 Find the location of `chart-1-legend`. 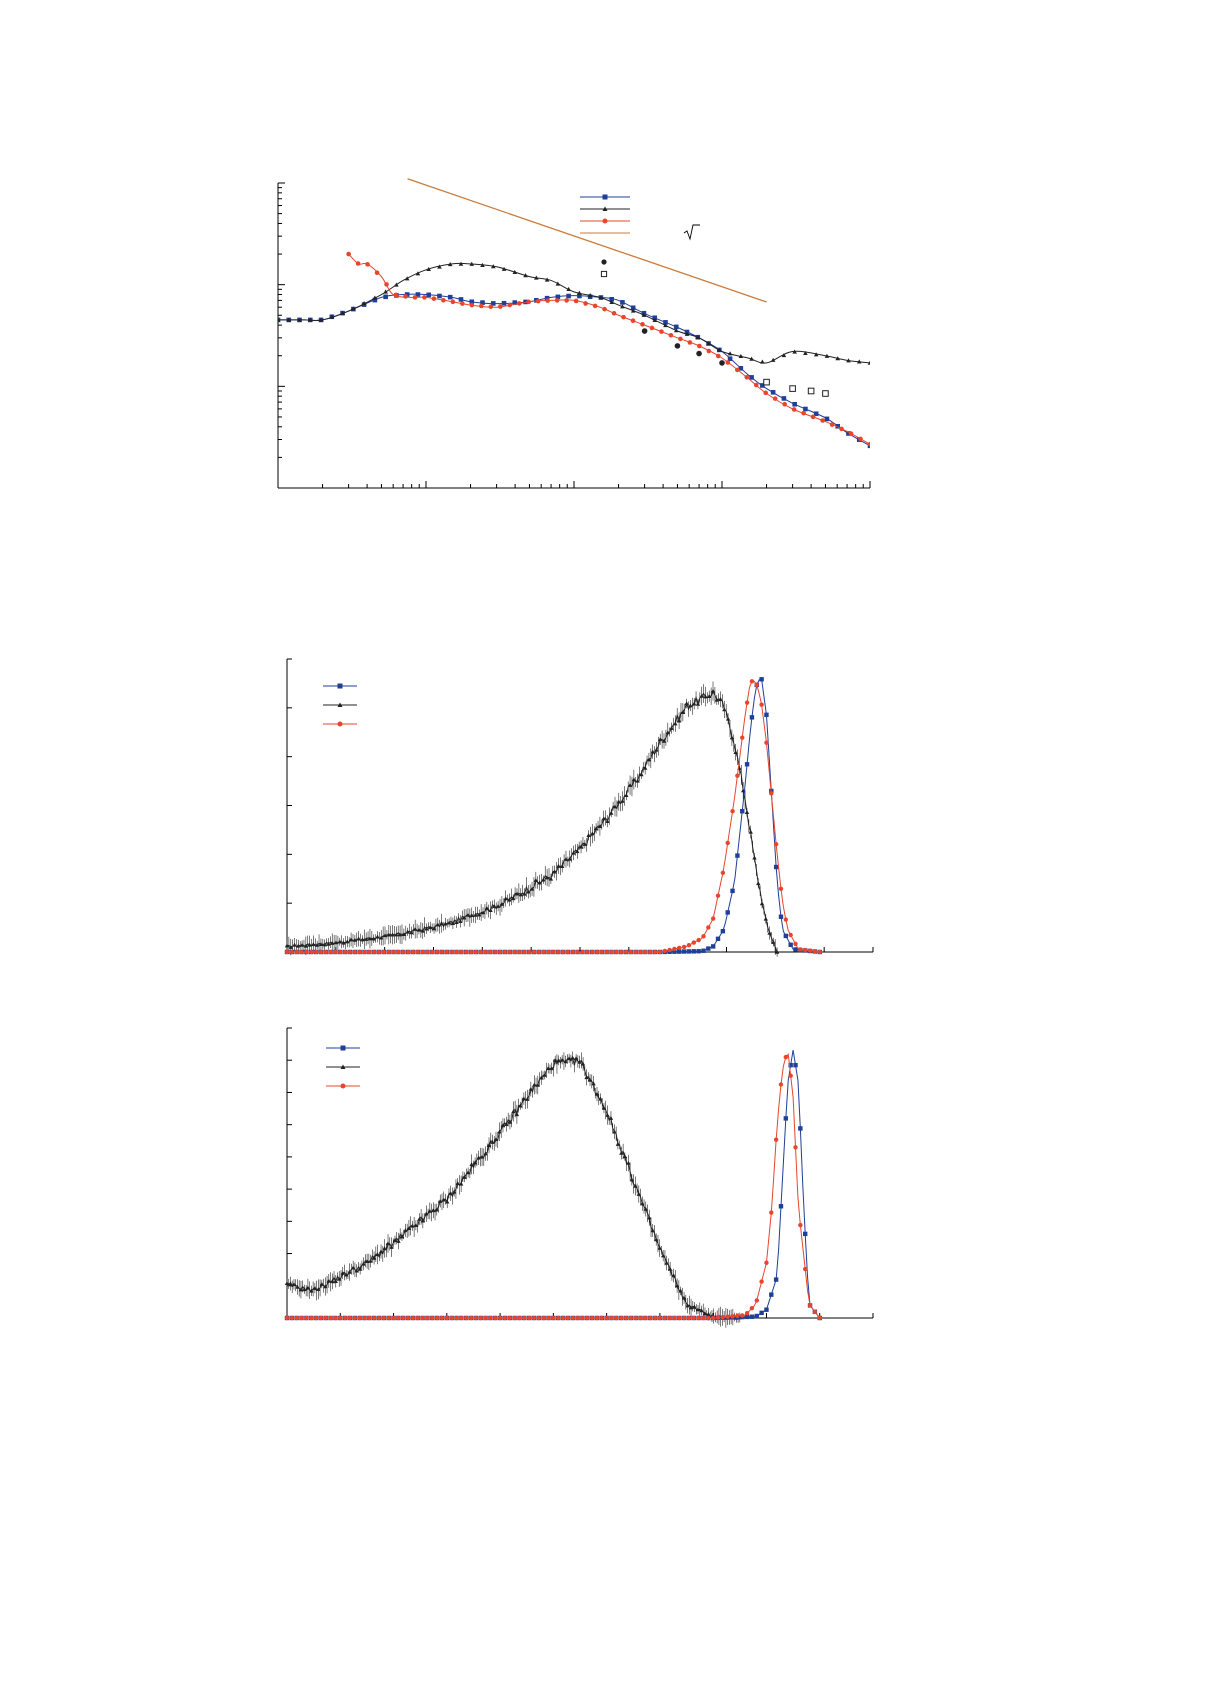

chart-1-legend is located at coordinates (640, 236).